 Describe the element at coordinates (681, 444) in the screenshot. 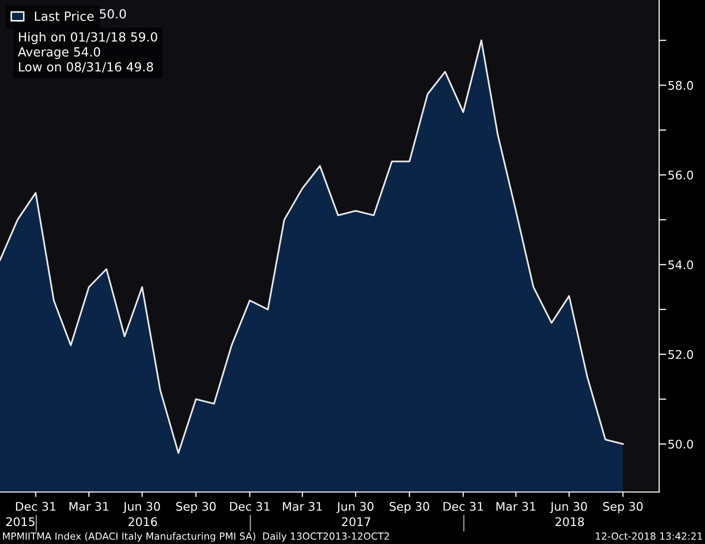

I see `y-tick-label: 50.0` at that location.